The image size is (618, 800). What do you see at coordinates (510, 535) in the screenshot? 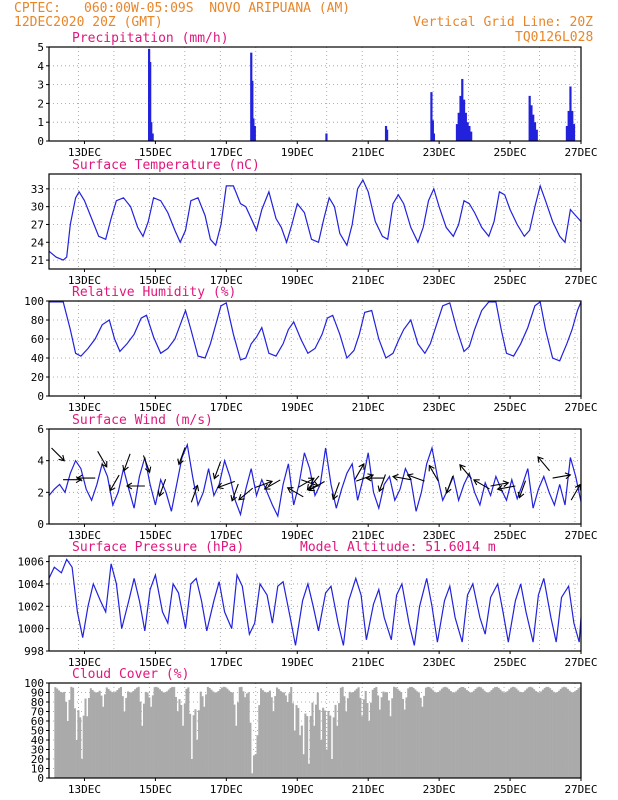
I see `wind-xtick-label: 25DEC` at bounding box center [510, 535].